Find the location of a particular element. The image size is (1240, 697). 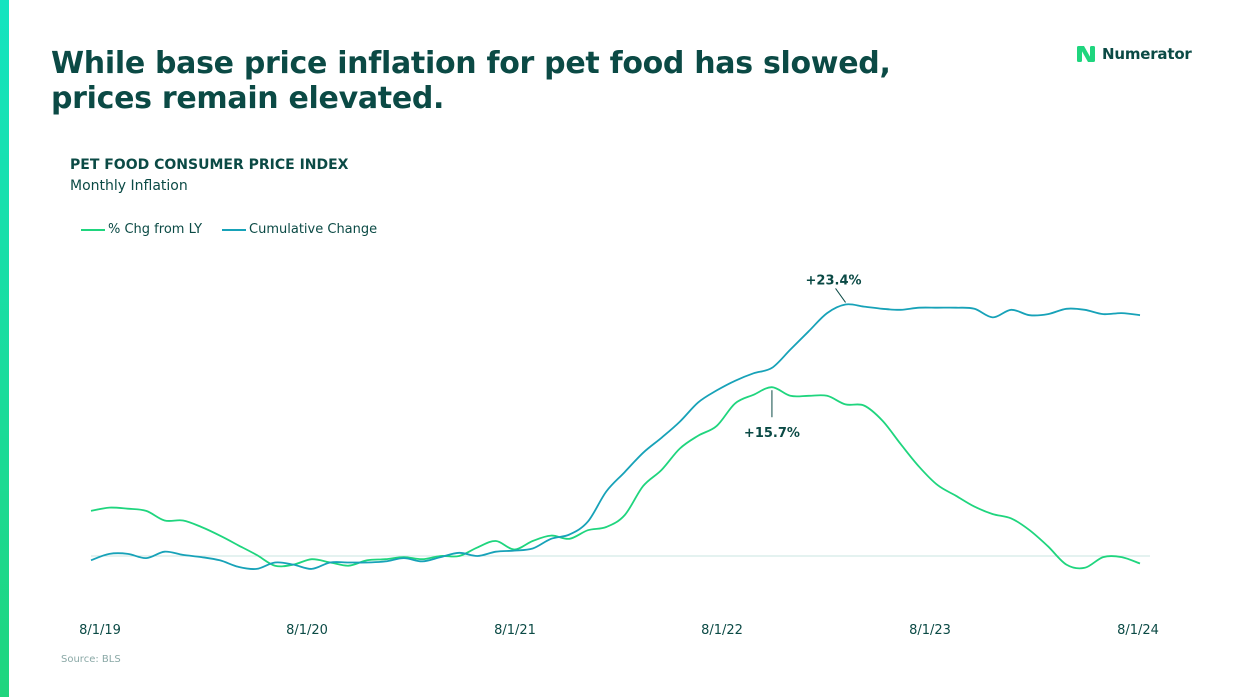

x-tick-label: 8/1/19 is located at coordinates (100, 630).